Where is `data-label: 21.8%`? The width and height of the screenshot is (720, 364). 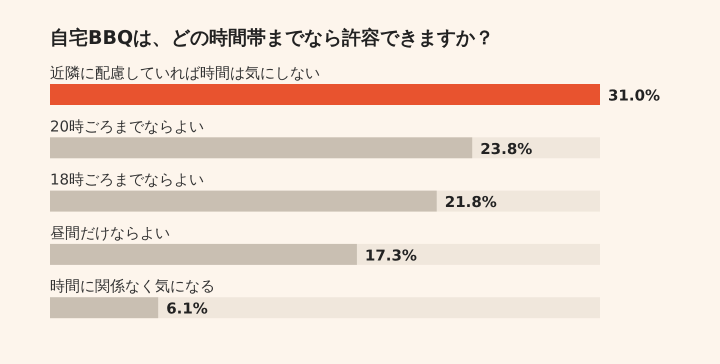
data-label: 21.8% is located at coordinates (470, 202).